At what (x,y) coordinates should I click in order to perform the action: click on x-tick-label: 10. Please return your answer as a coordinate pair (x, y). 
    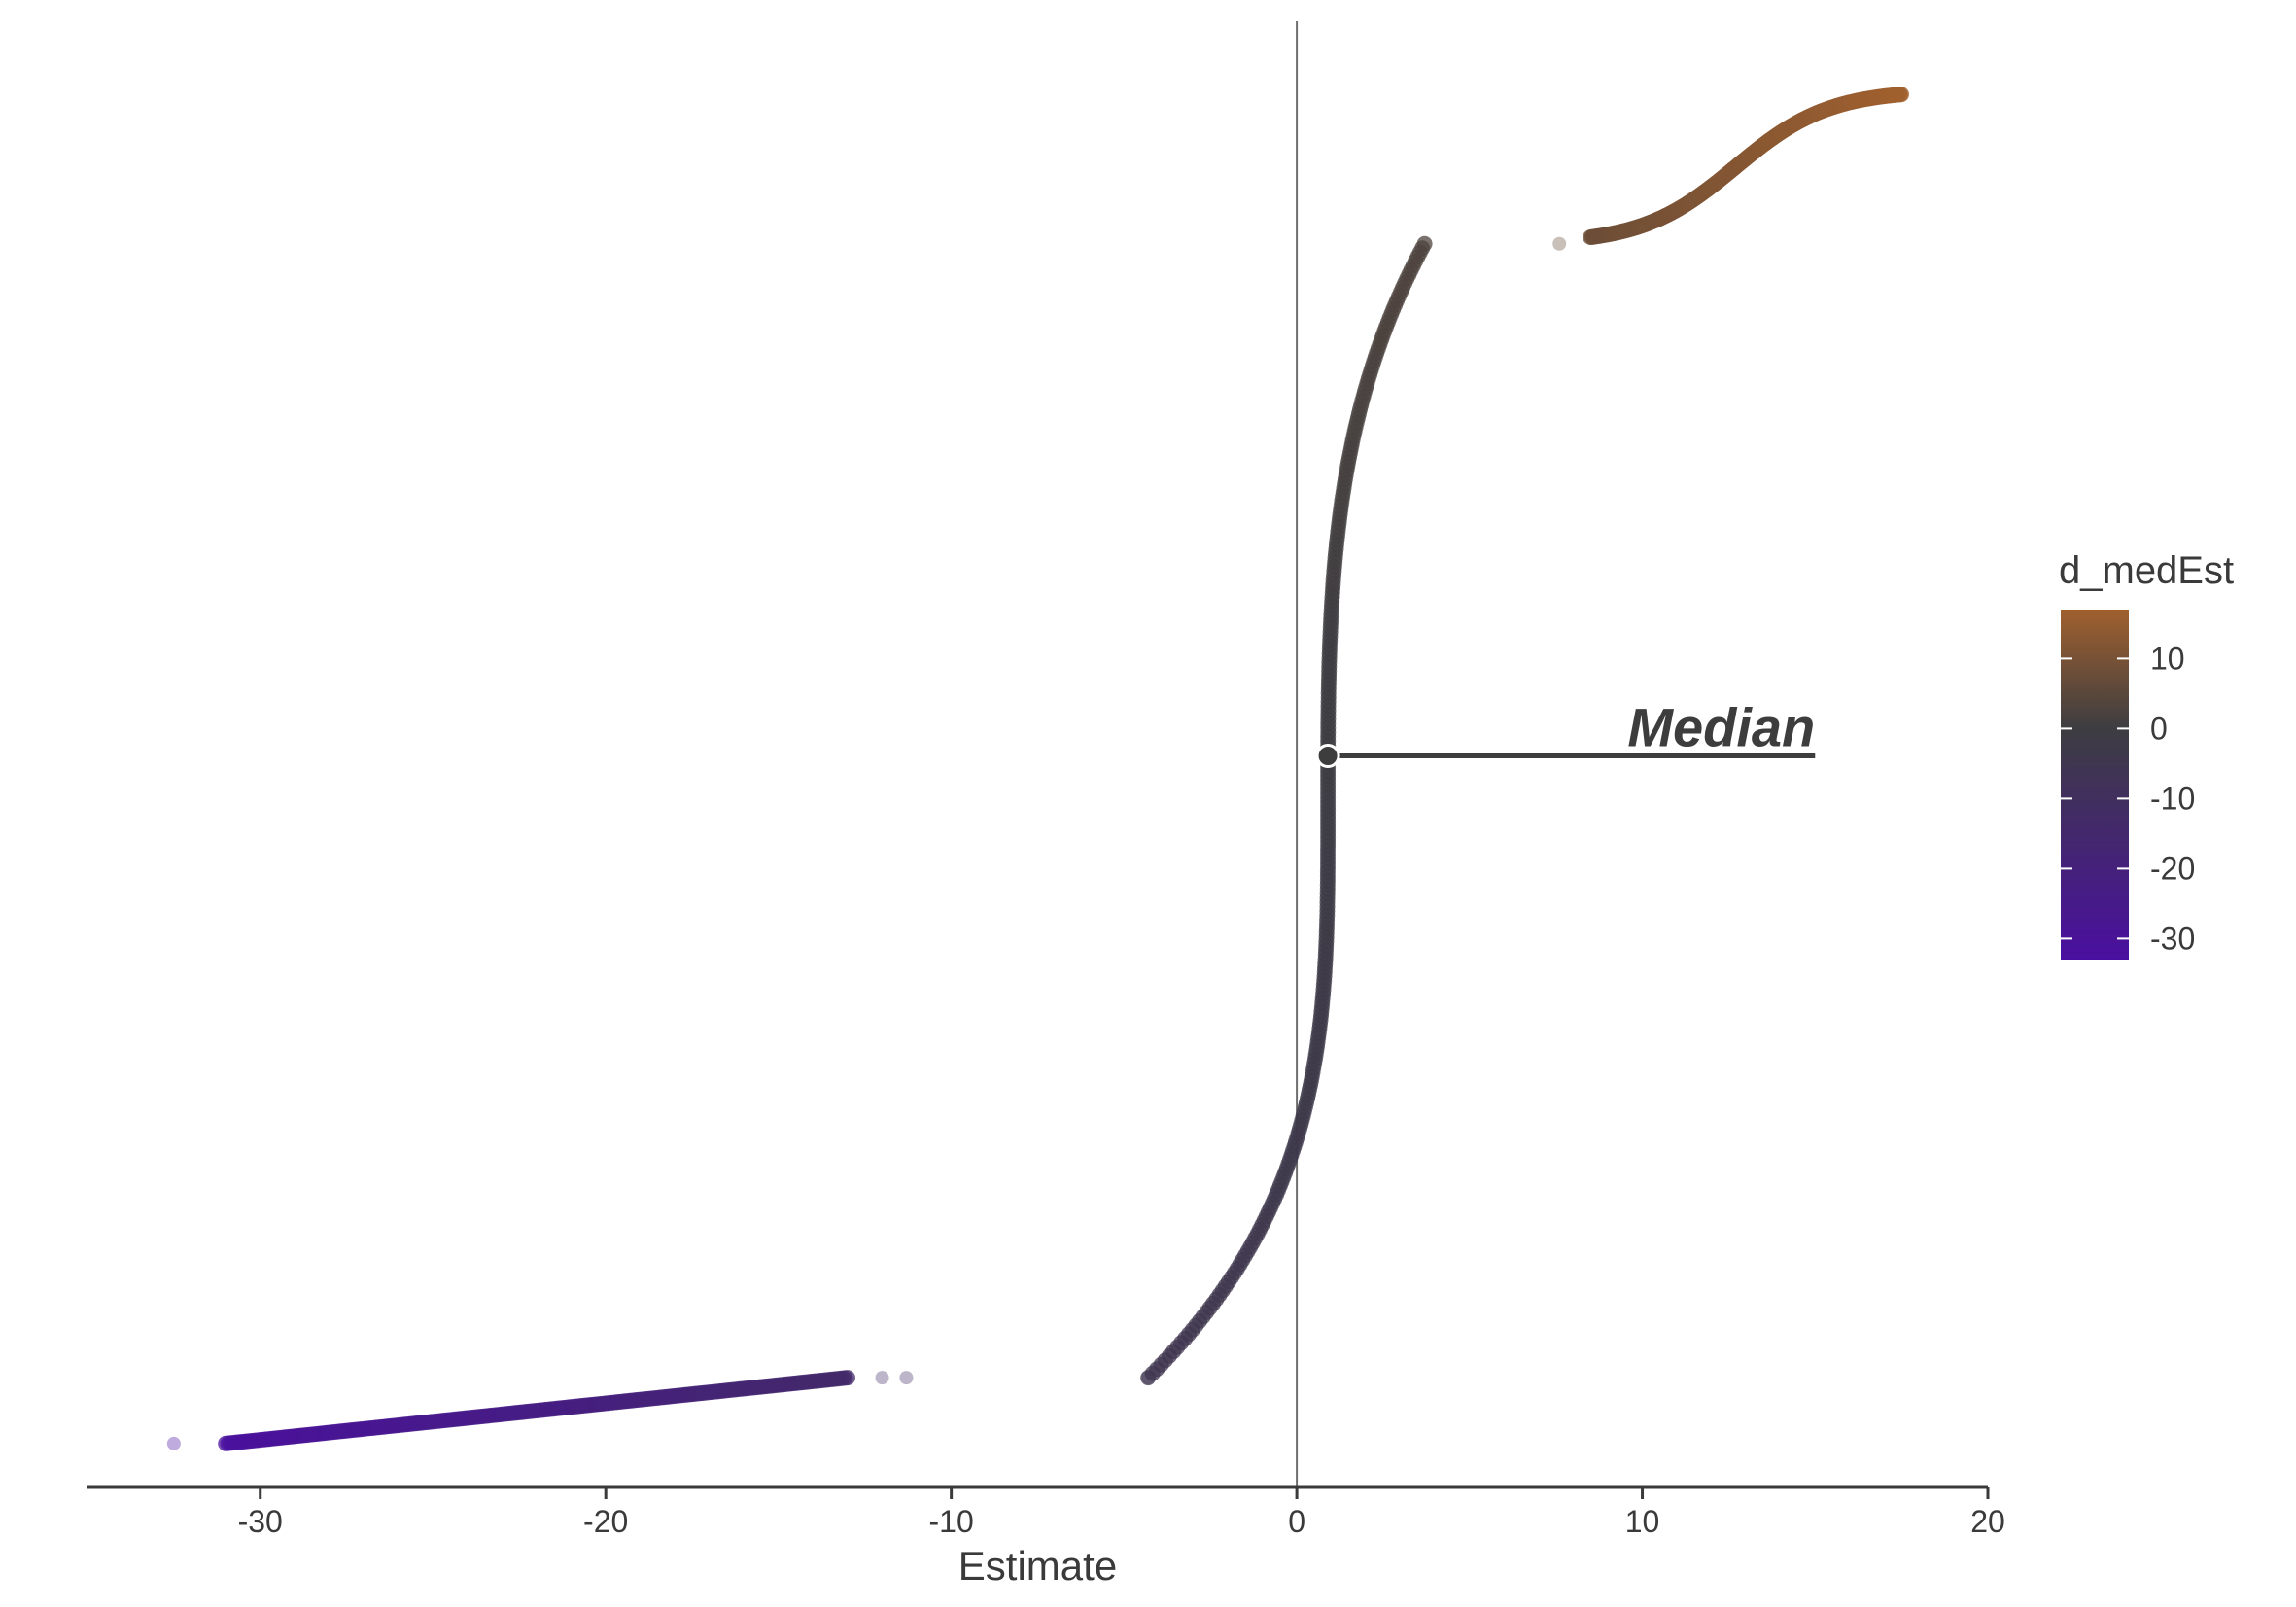
    Looking at the image, I should click on (1642, 1522).